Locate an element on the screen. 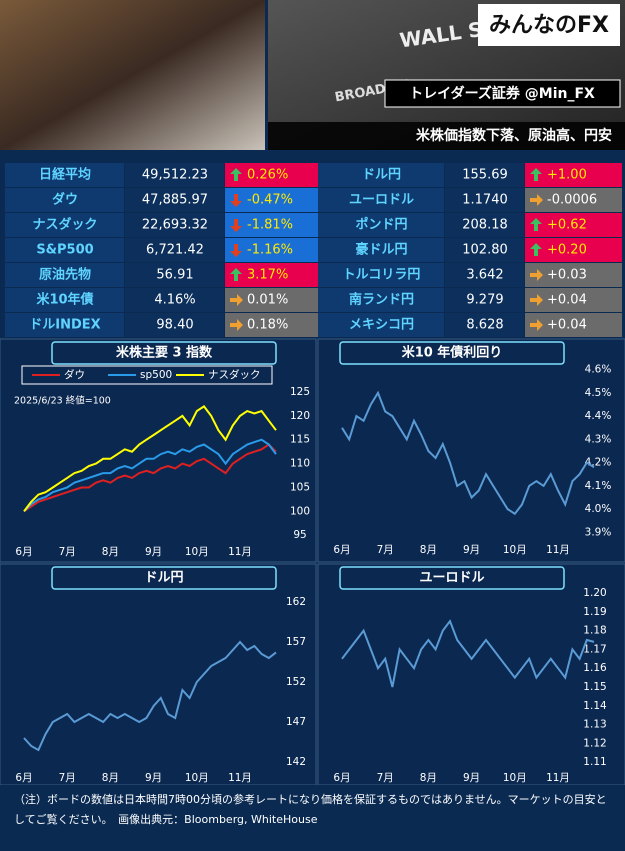 The width and height of the screenshot is (625, 851). chart-title: 米株主要 3 指数 is located at coordinates (164, 353).